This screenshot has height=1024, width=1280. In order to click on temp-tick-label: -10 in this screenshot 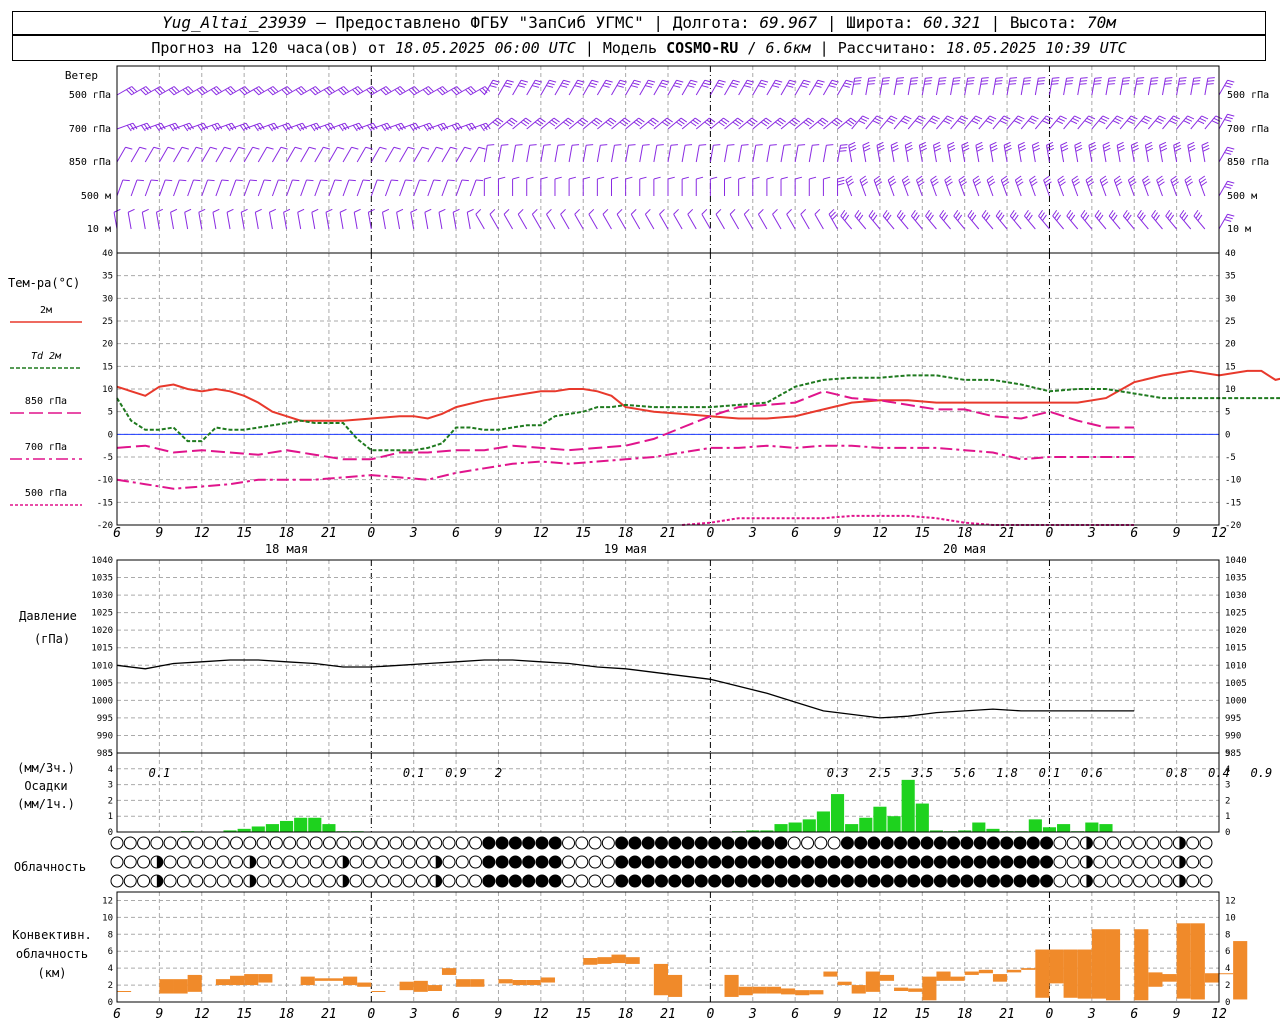, I will do `click(105, 481)`.